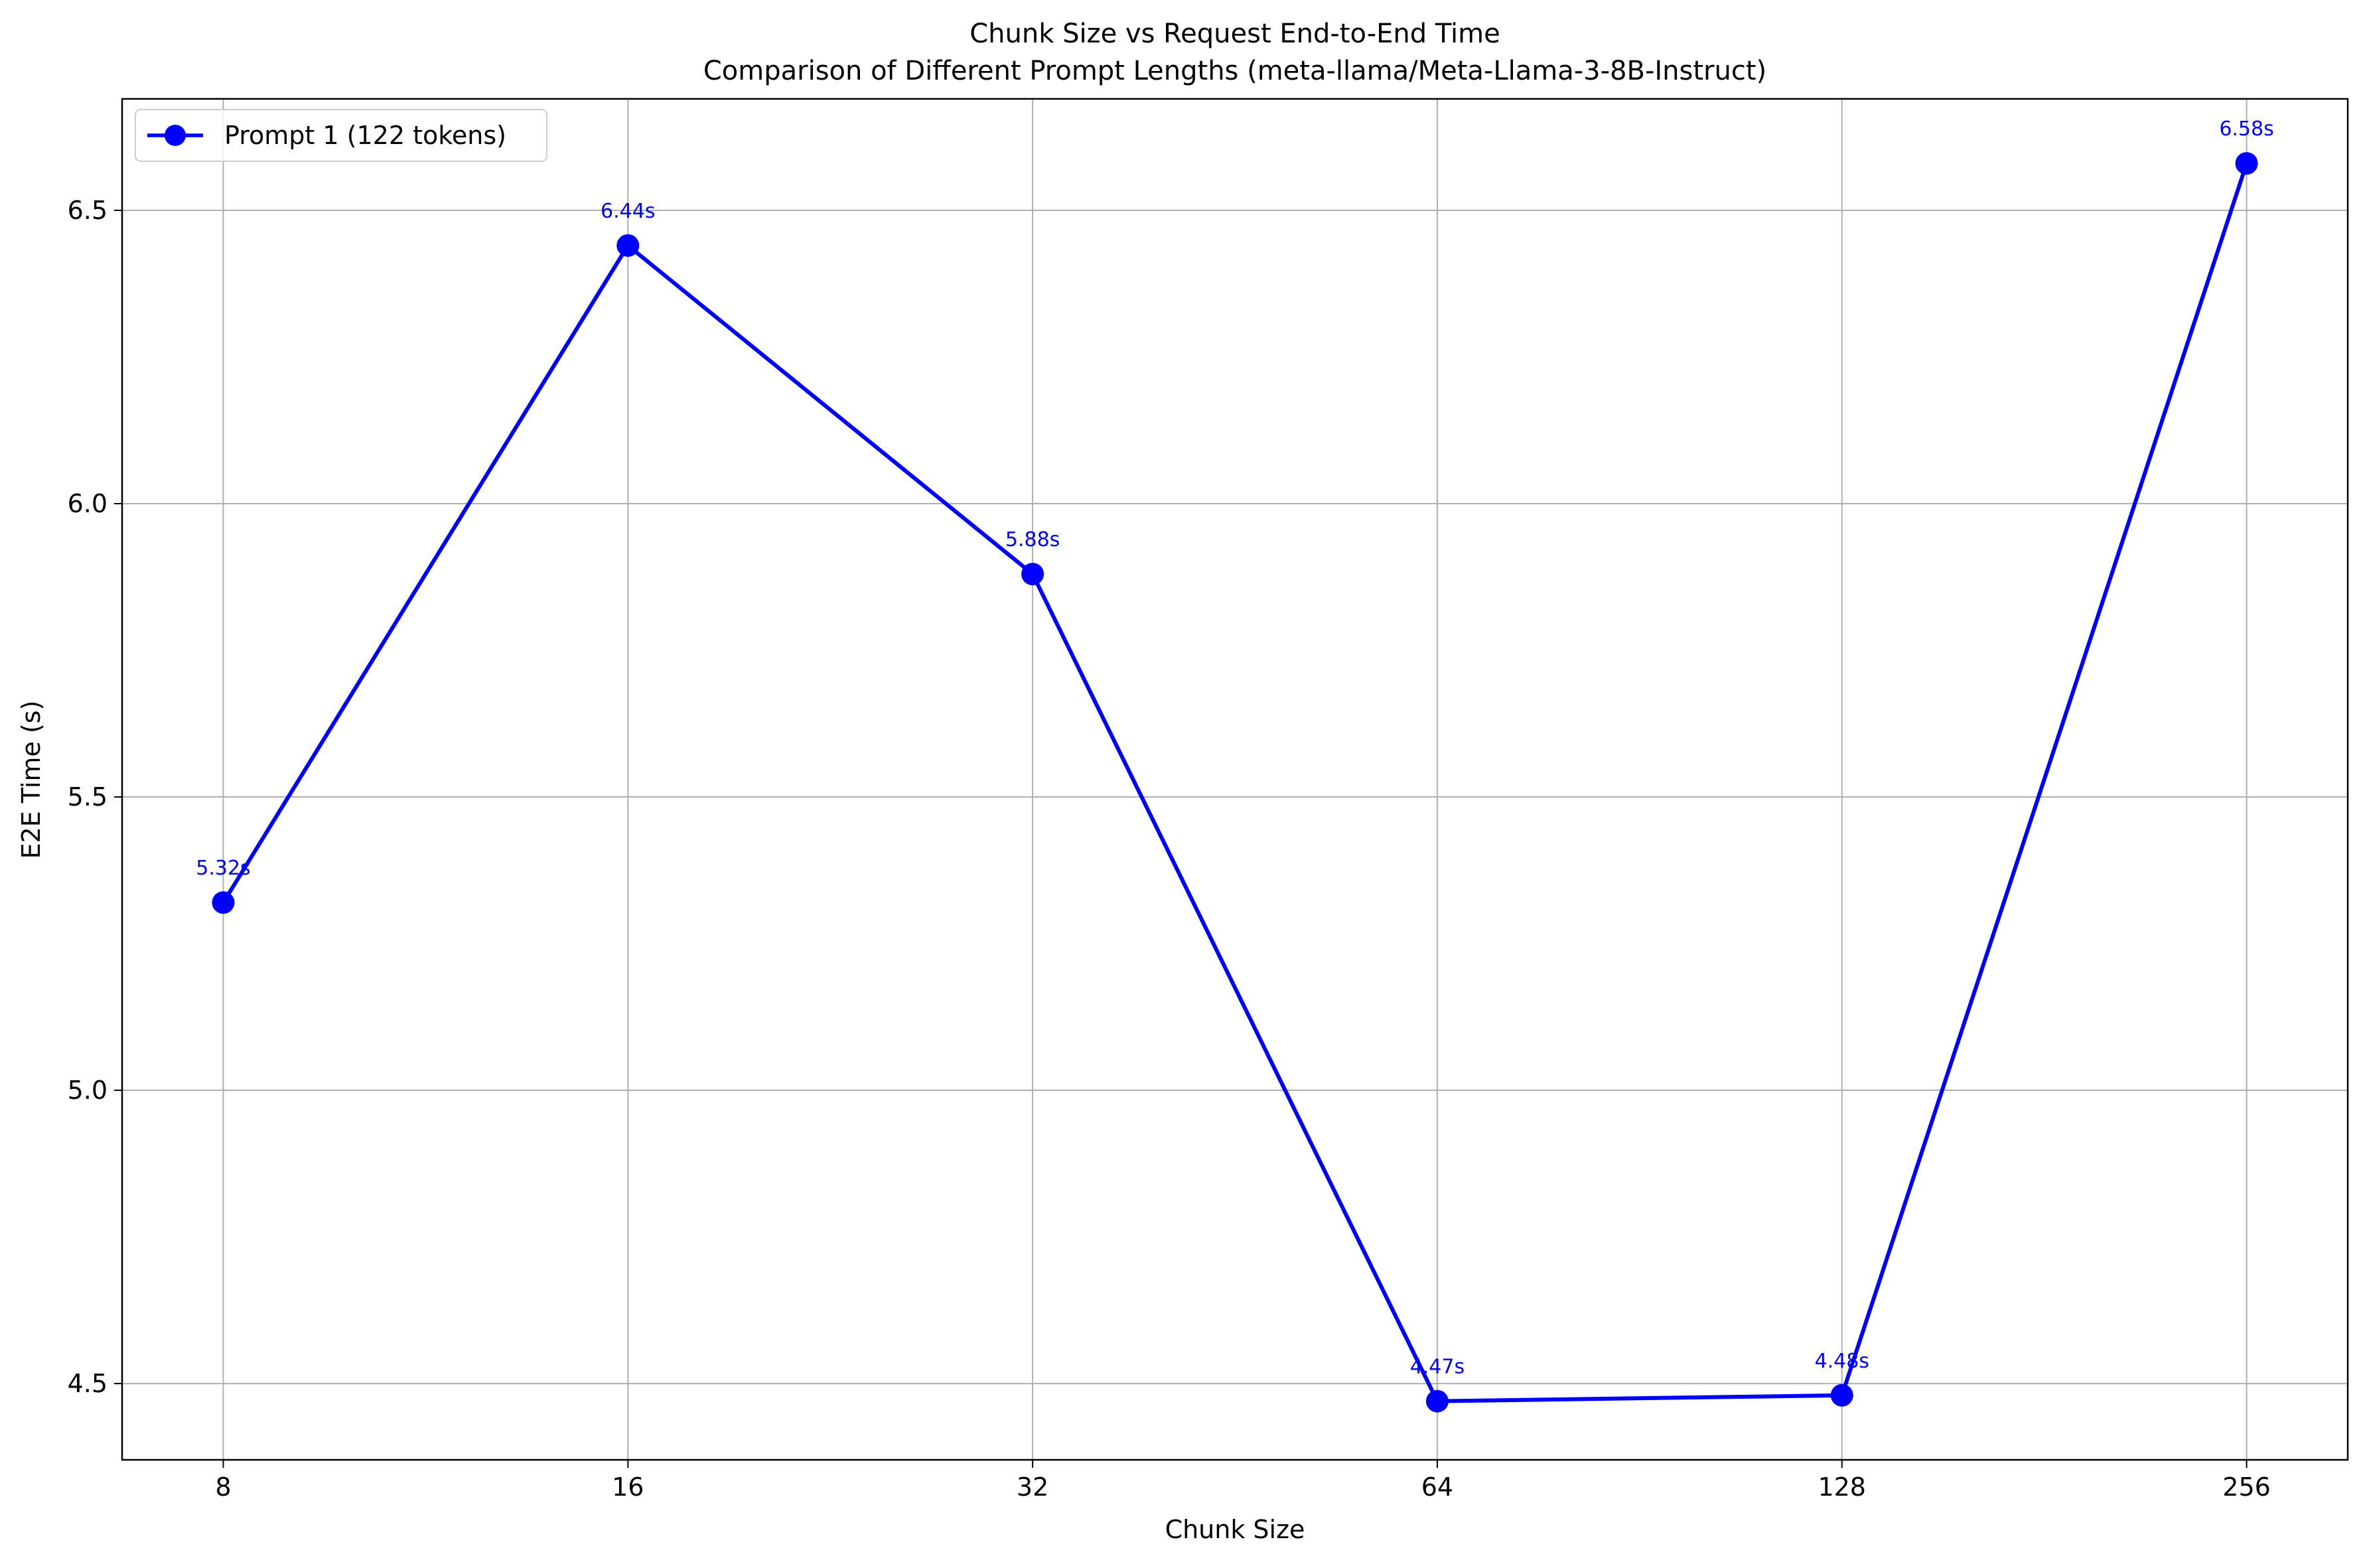 The image size is (2369, 1568). I want to click on chart-title: Chunk Size vs Request End-to-End Time, so click(1234, 34).